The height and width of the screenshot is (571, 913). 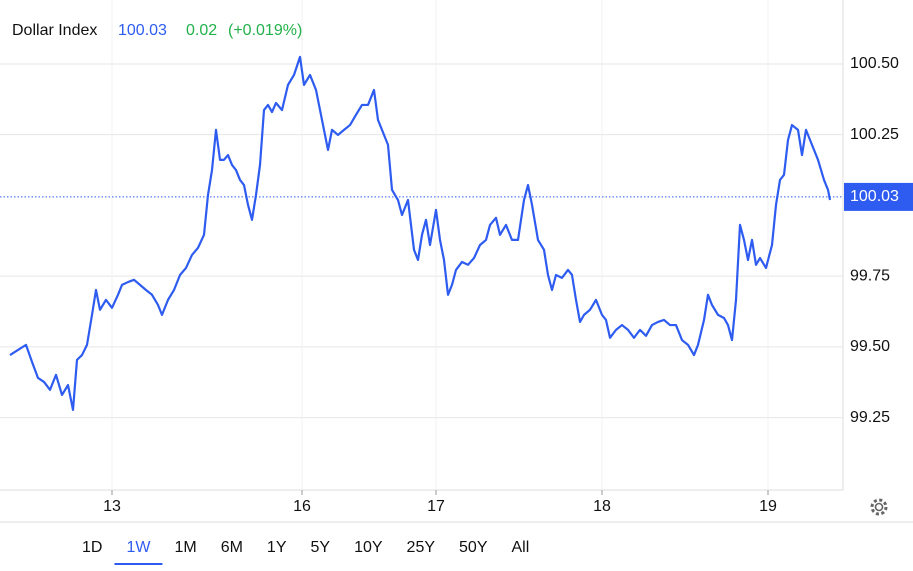 I want to click on range-button: 1D, so click(x=92, y=547).